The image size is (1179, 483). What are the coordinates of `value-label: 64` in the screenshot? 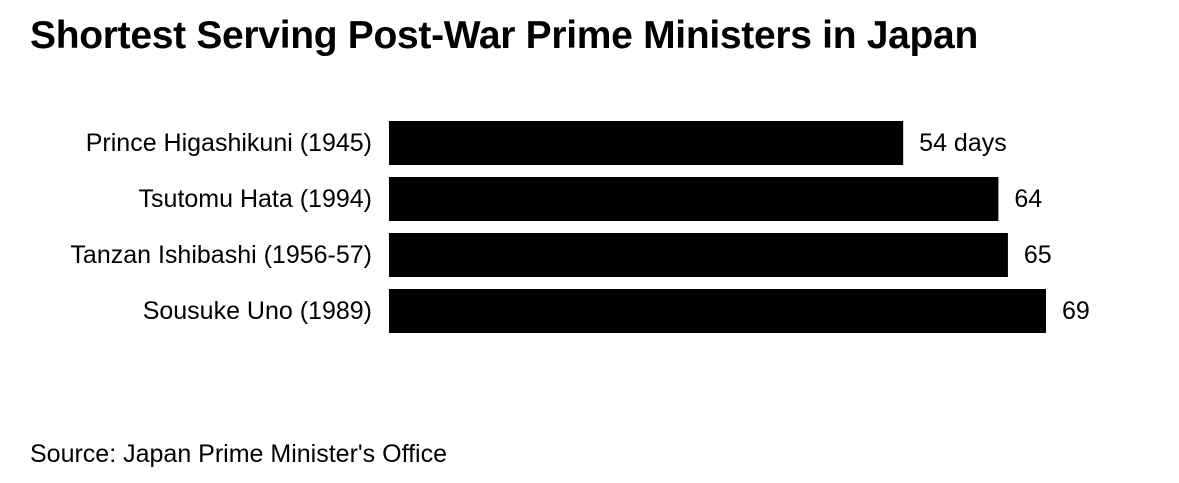 It's located at (1028, 199).